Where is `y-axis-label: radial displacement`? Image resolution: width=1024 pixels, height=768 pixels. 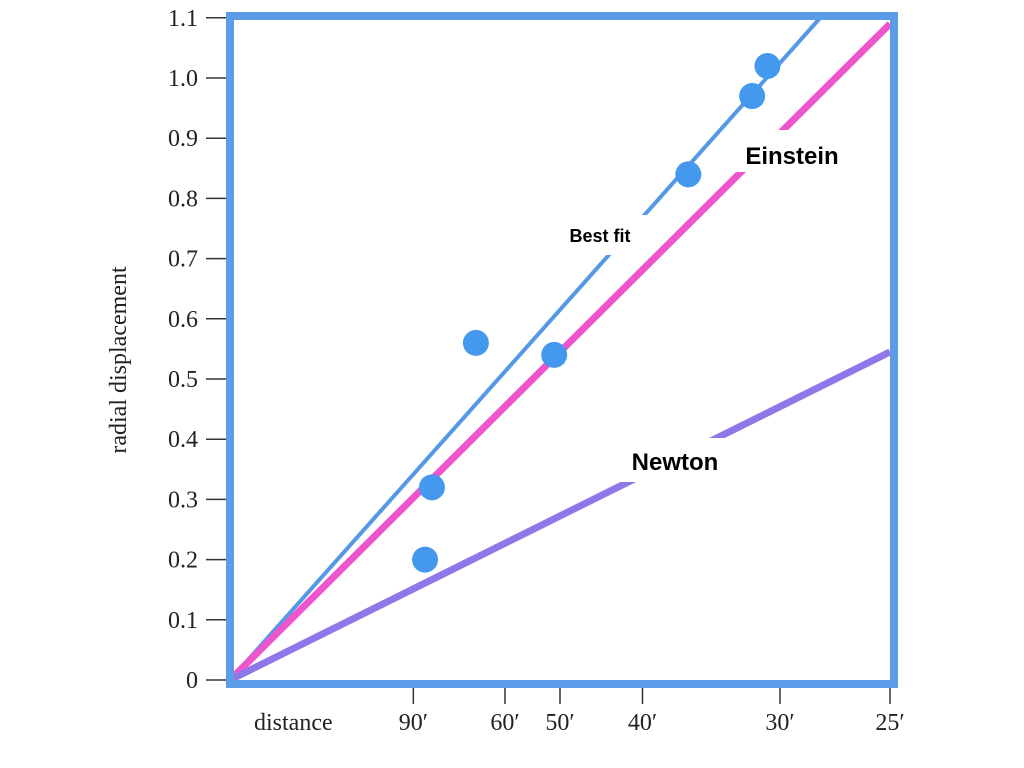 y-axis-label: radial displacement is located at coordinates (119, 360).